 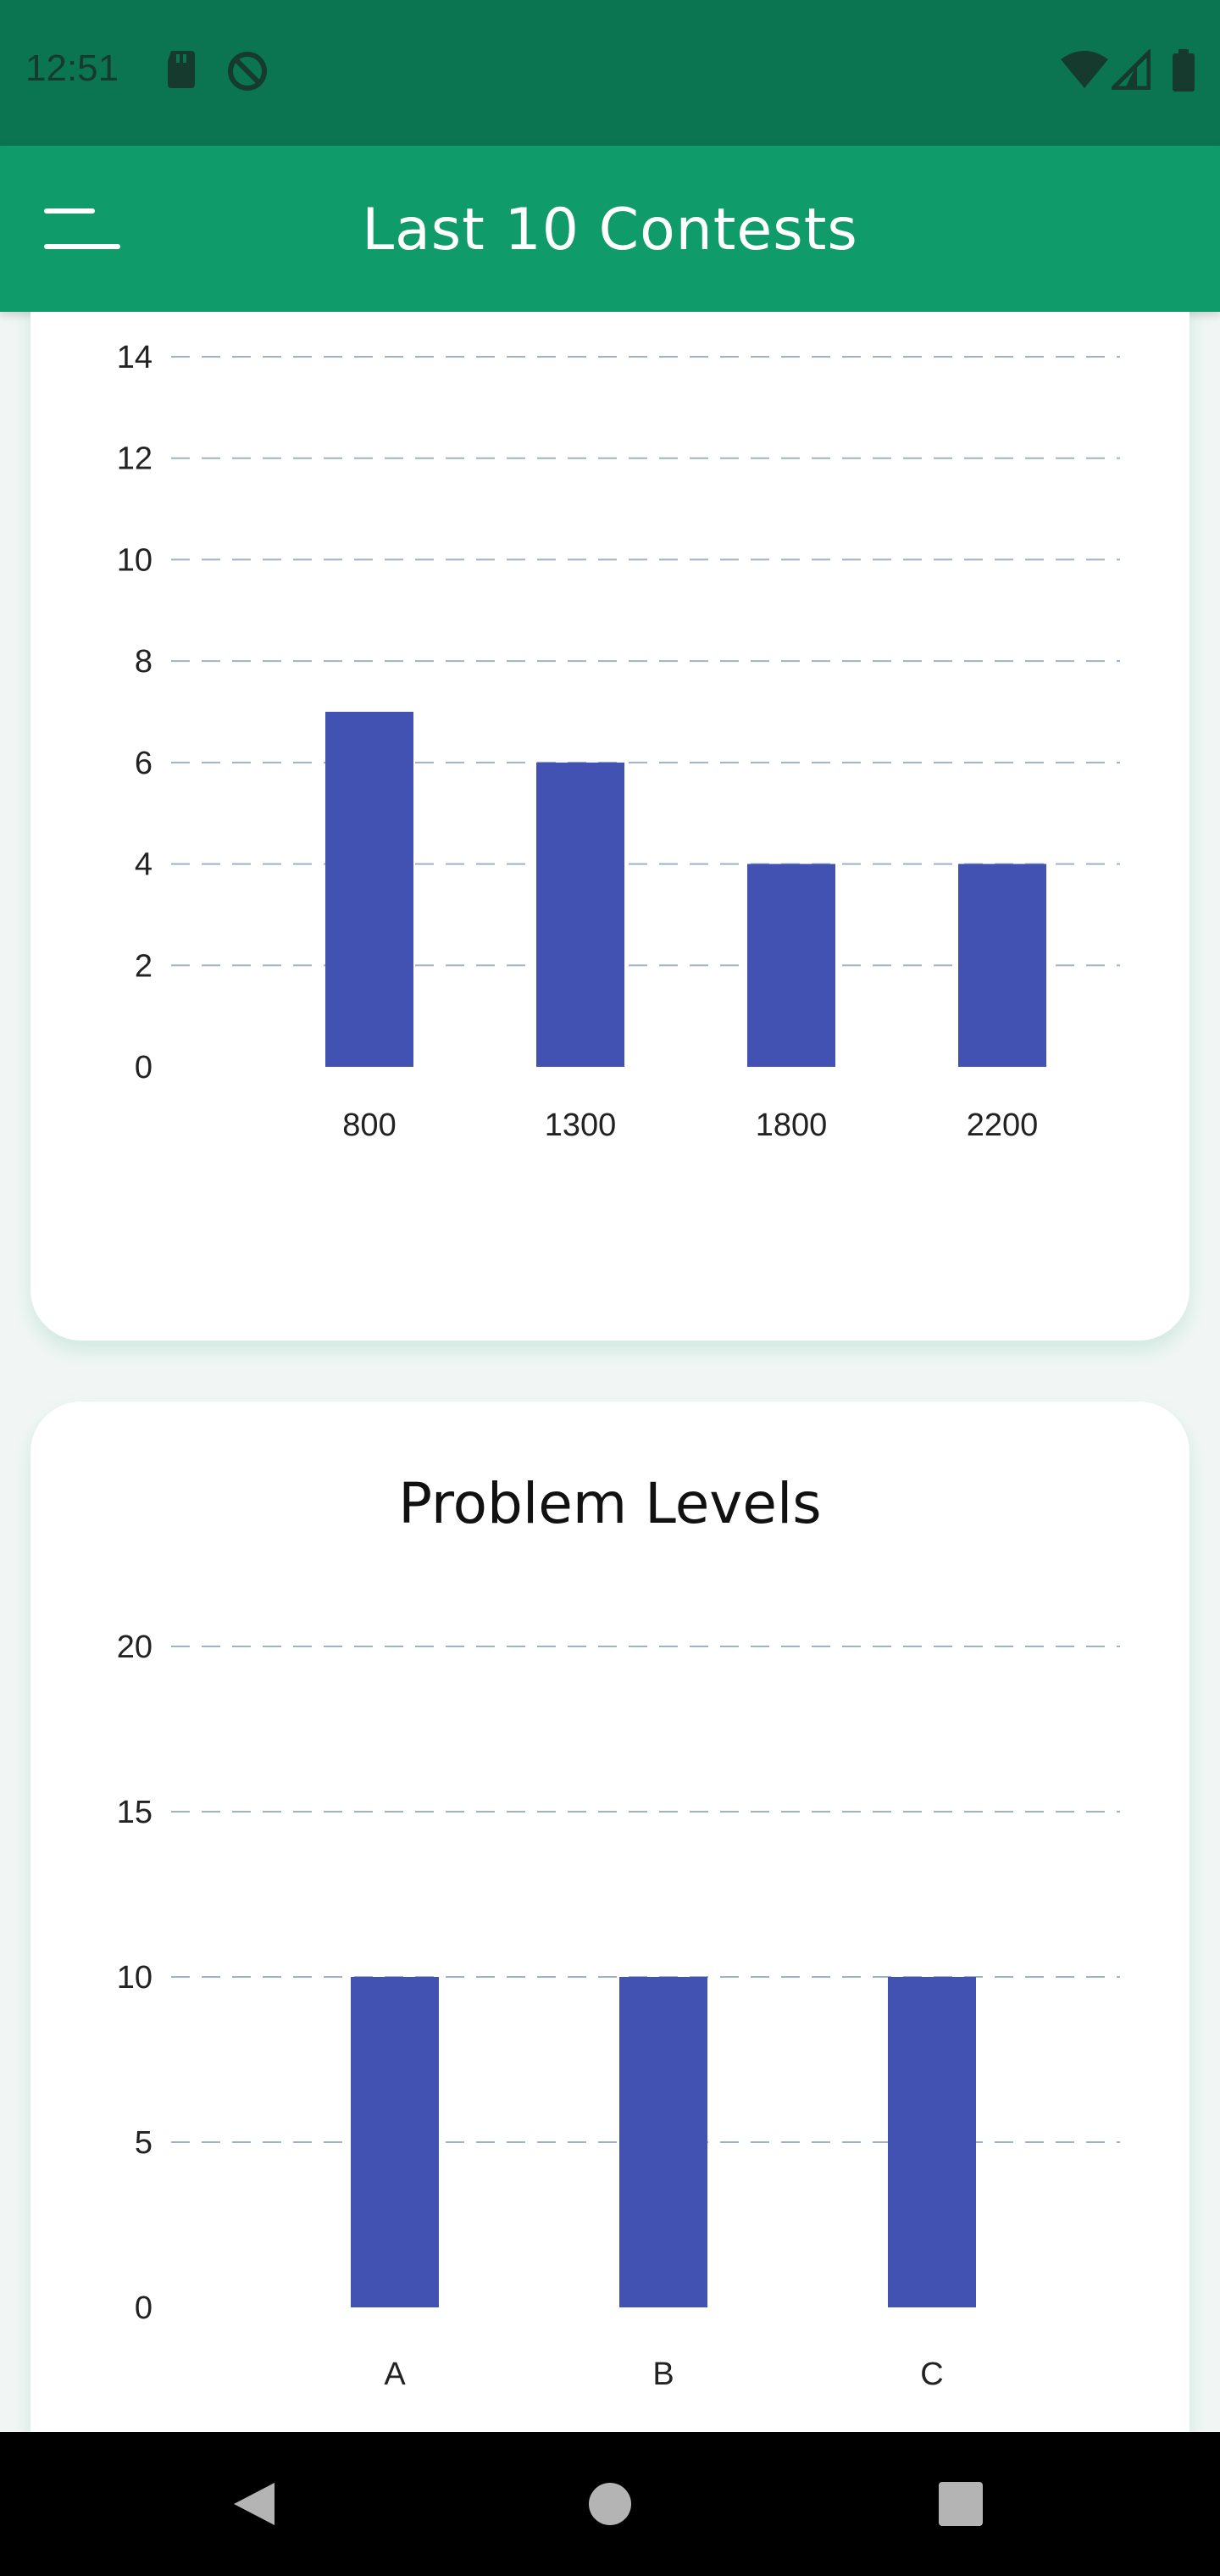 I want to click on x-tick-label: 1800, so click(x=792, y=1125).